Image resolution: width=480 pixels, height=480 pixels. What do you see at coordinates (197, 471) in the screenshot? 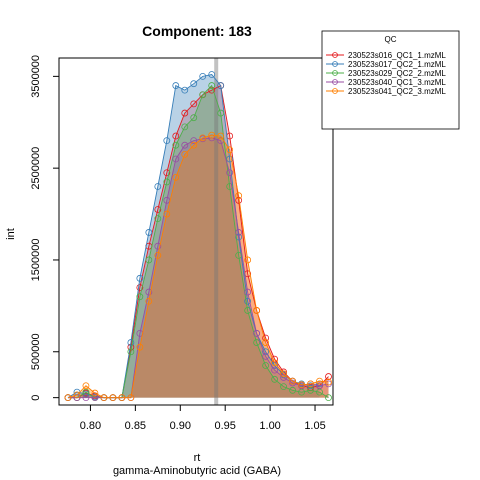
I see `x-axis-sublabel: gamma-Aminobutyric acid (GABA)` at bounding box center [197, 471].